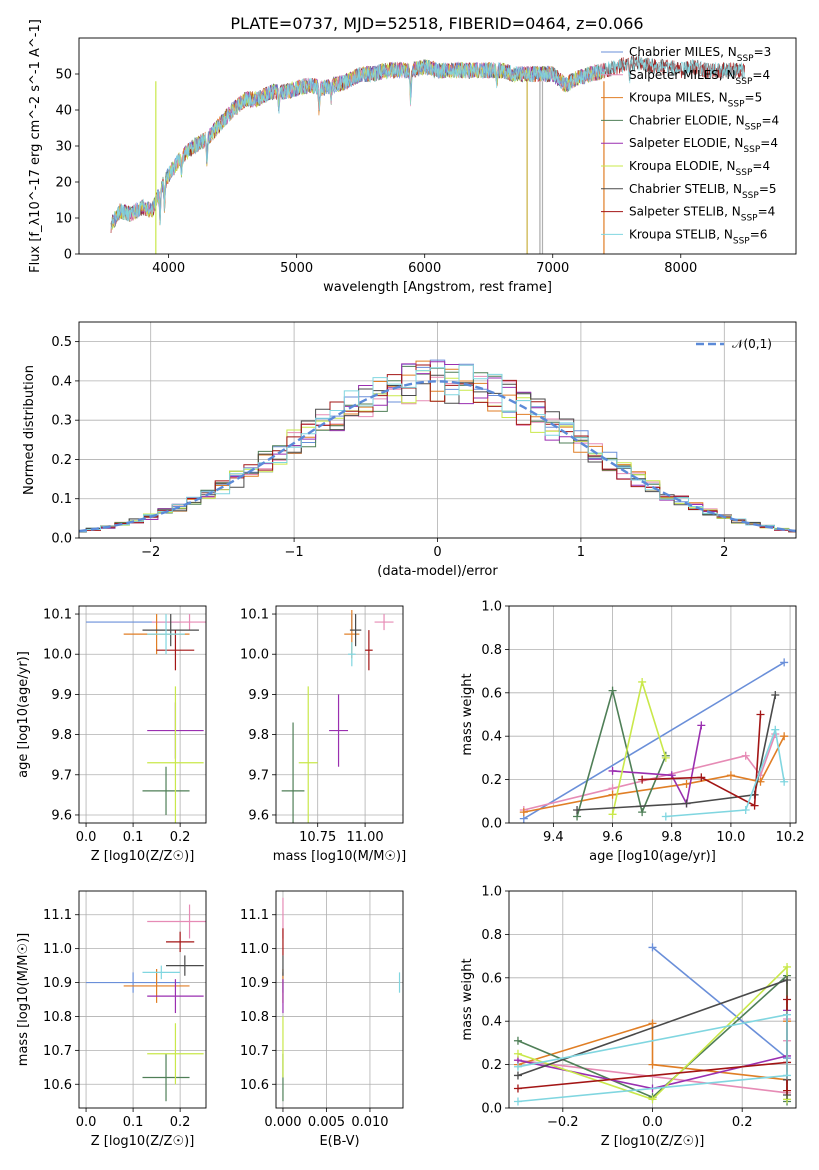 This screenshot has height=1170, width=819. Describe the element at coordinates (491, 607) in the screenshot. I see `y-tick-label: 1.0` at that location.